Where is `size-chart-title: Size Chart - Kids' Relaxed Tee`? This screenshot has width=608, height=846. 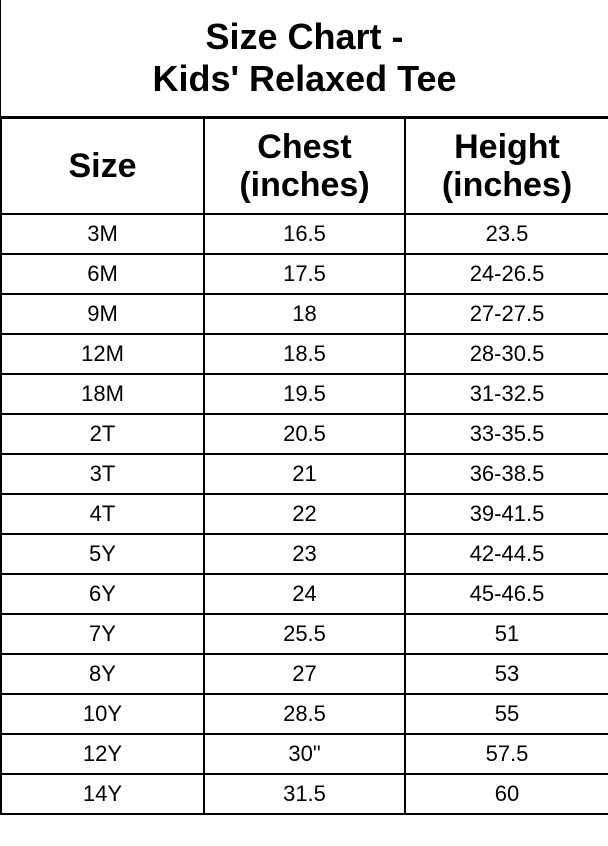
size-chart-title: Size Chart - Kids' Relaxed Tee is located at coordinates (304, 59).